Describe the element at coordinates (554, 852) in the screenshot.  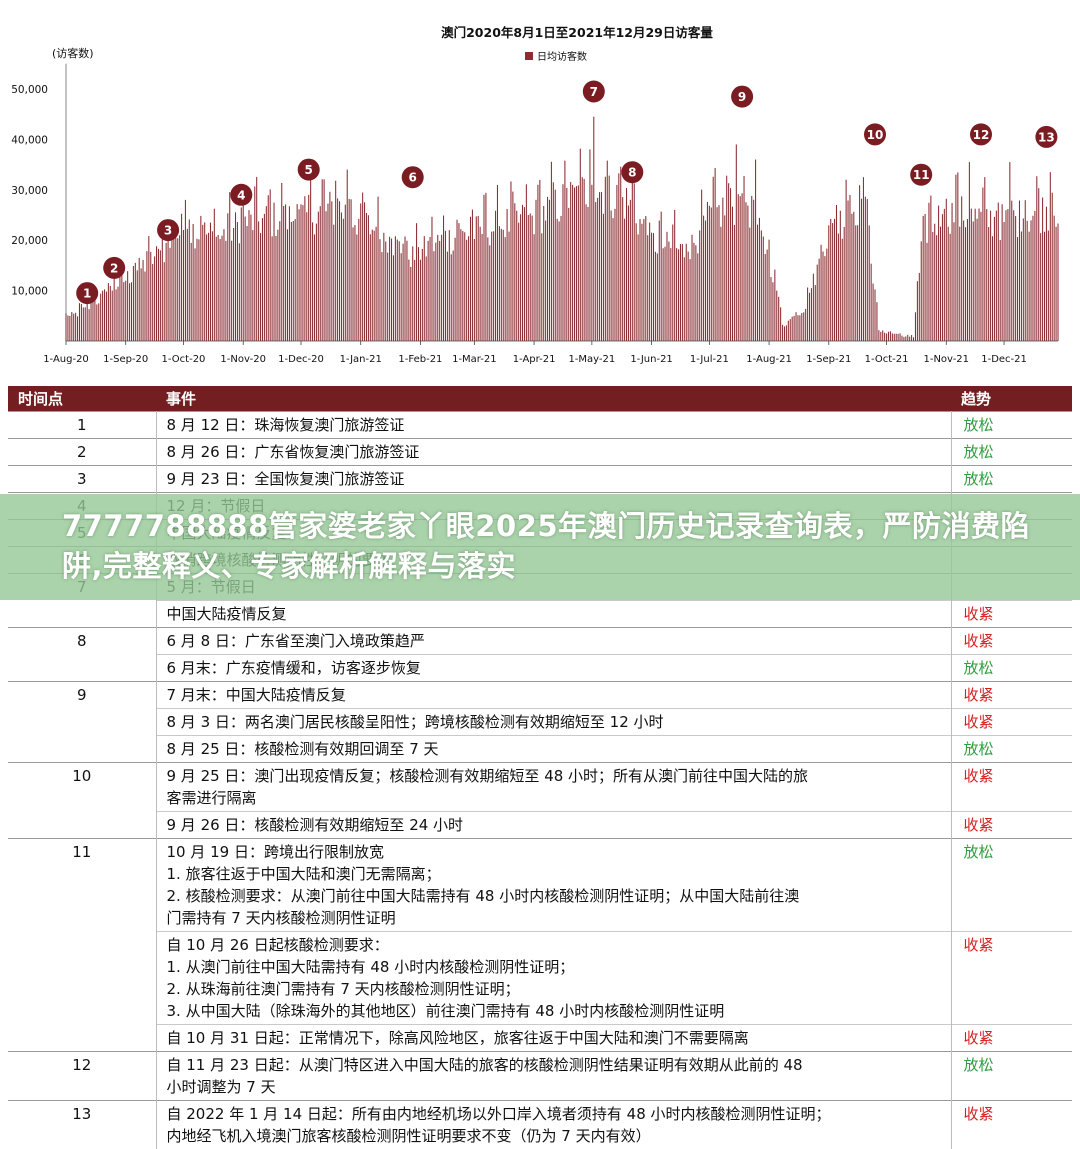
I see `event-line: 10 月 19 日：跨境出行限制放宽` at that location.